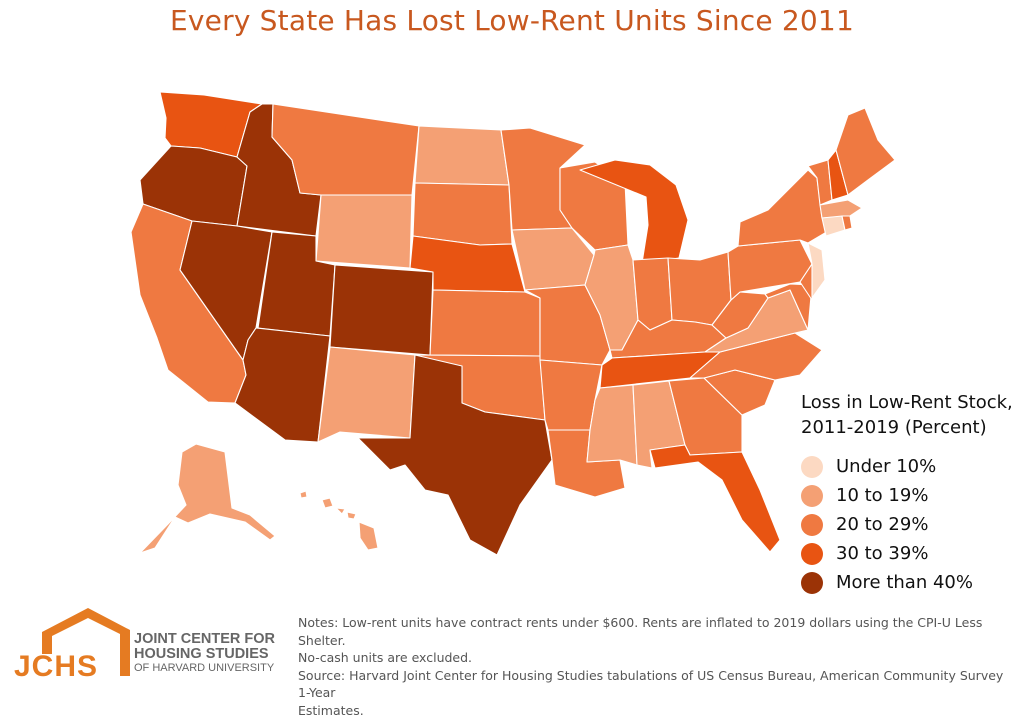 The width and height of the screenshot is (1024, 719). Describe the element at coordinates (462, 214) in the screenshot. I see `state-SD` at that location.